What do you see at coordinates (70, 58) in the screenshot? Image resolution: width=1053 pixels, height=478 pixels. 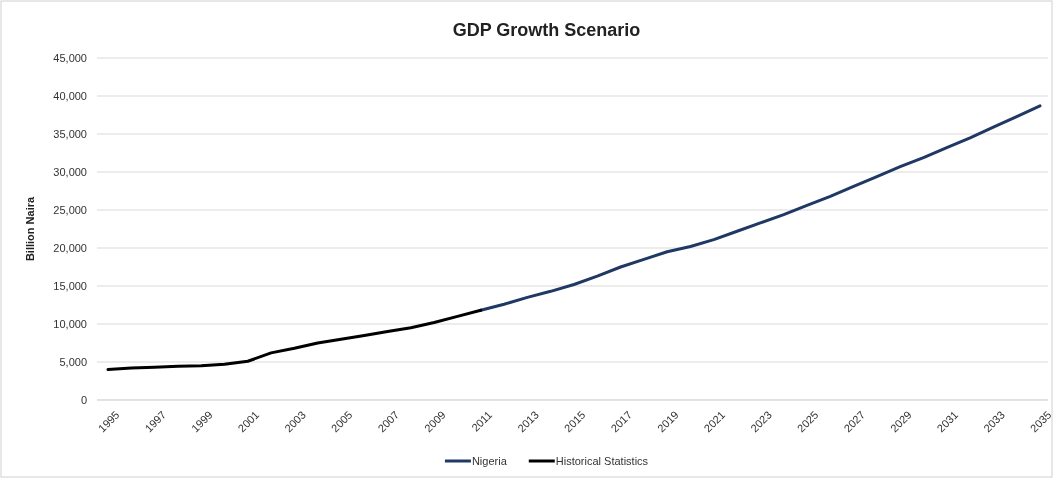 I see `y-tick-label: 45,000` at bounding box center [70, 58].